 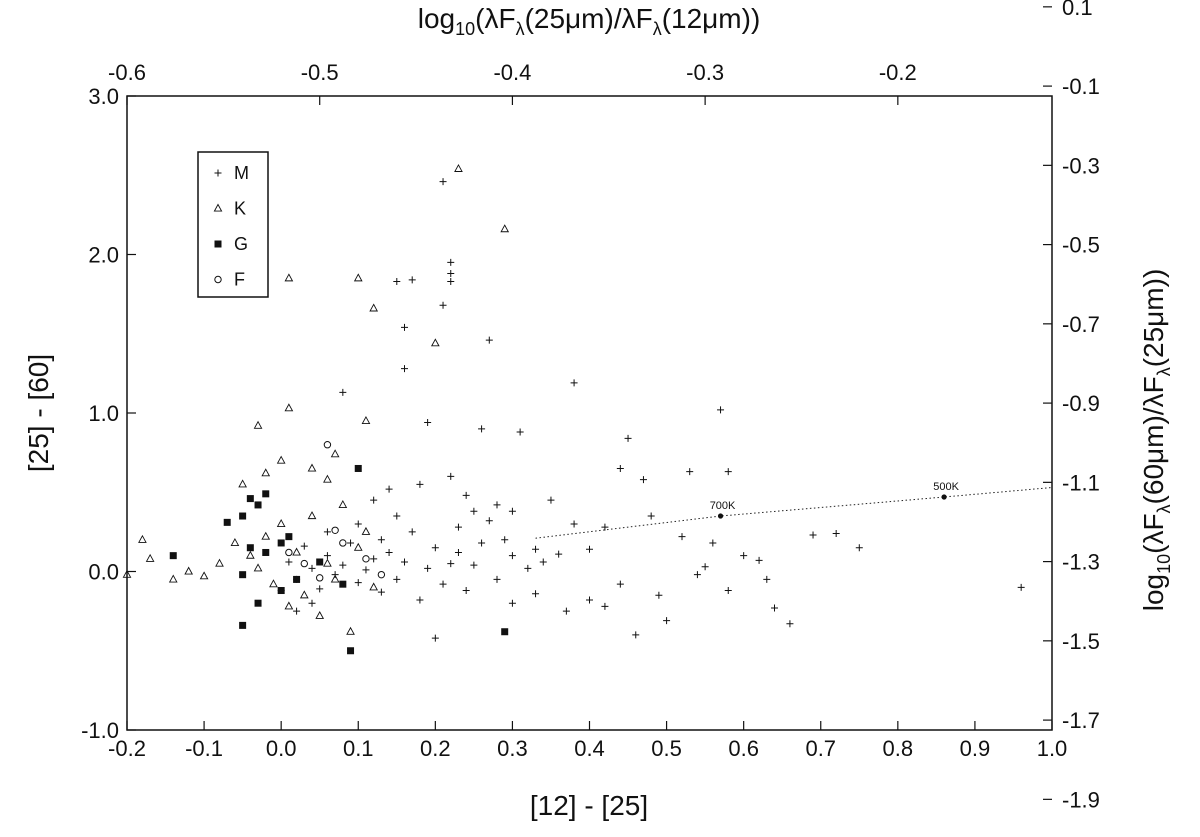 What do you see at coordinates (1081, 324) in the screenshot?
I see `right-tick-label-5: -0.7` at bounding box center [1081, 324].